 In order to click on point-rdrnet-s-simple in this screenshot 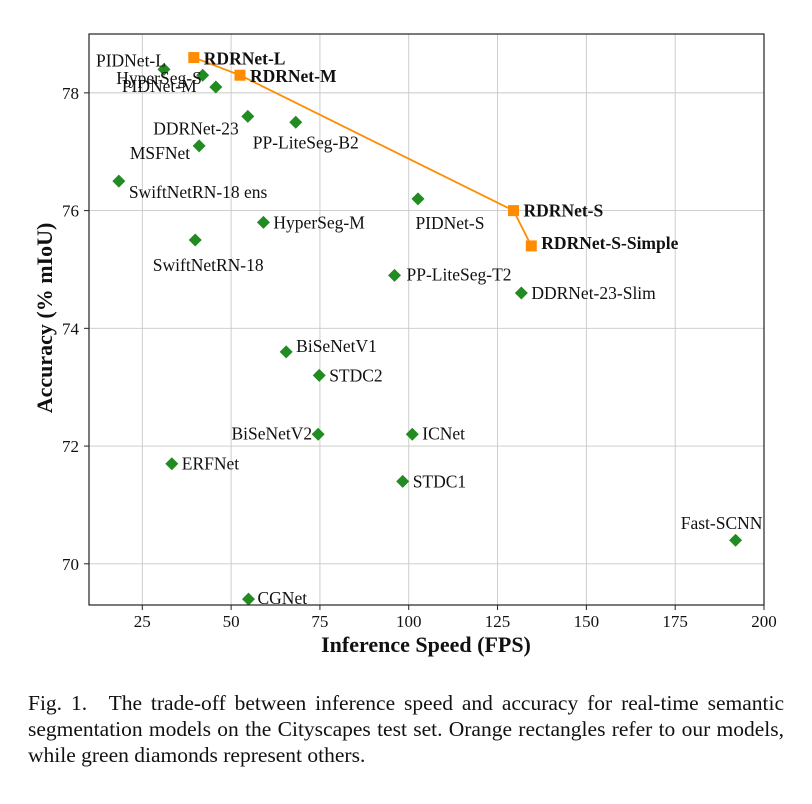, I will do `click(531, 246)`.